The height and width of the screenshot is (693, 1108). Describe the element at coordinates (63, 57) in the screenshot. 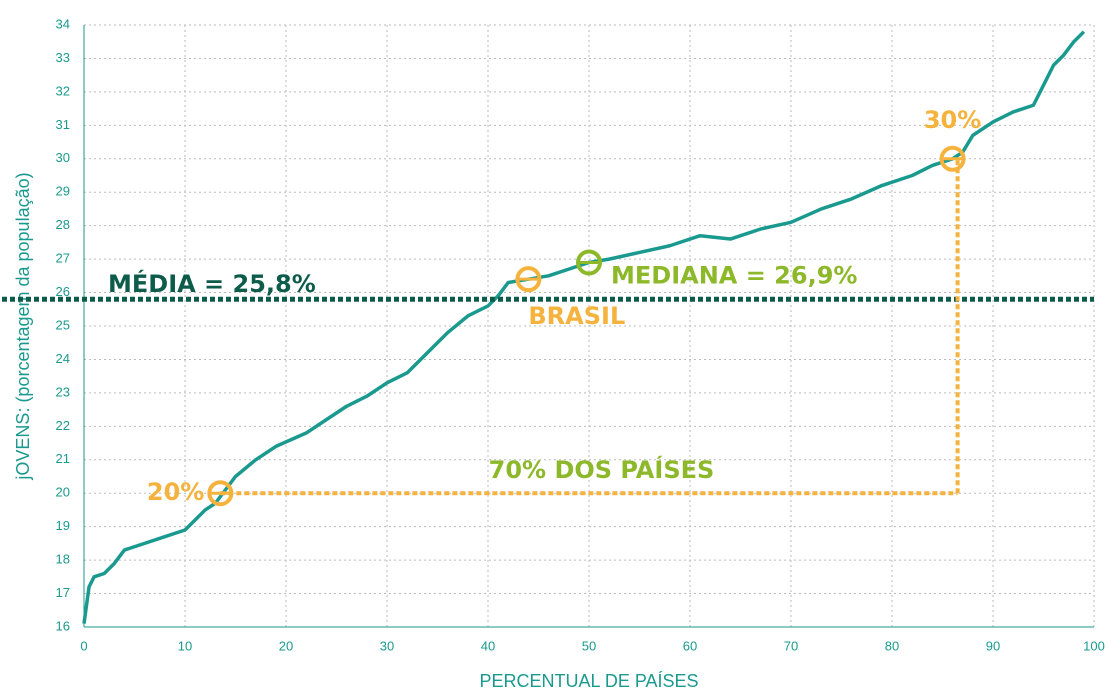

I see `y-tick-label: 33` at that location.